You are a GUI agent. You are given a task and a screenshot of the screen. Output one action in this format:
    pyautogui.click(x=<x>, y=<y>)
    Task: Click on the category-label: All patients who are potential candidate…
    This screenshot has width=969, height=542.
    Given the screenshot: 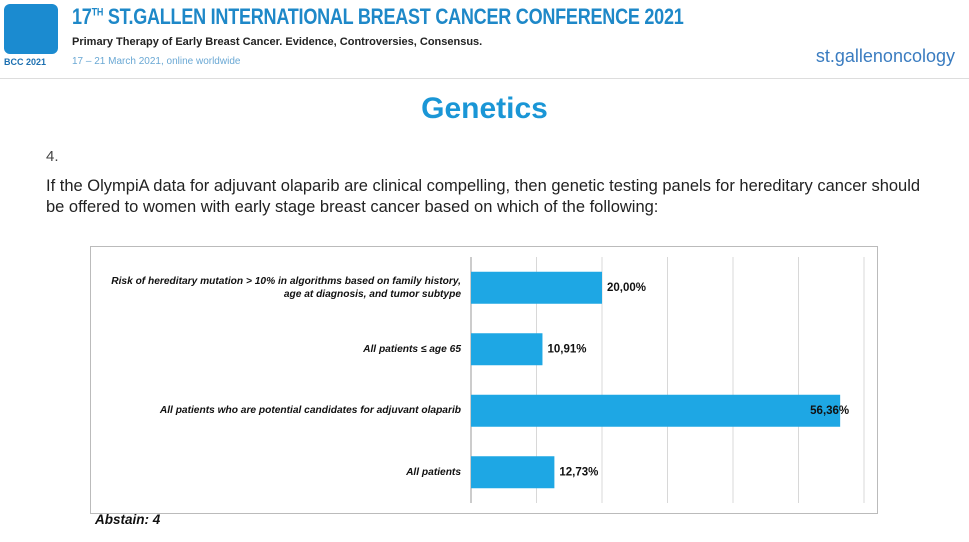 What is the action you would take?
    pyautogui.click(x=310, y=411)
    